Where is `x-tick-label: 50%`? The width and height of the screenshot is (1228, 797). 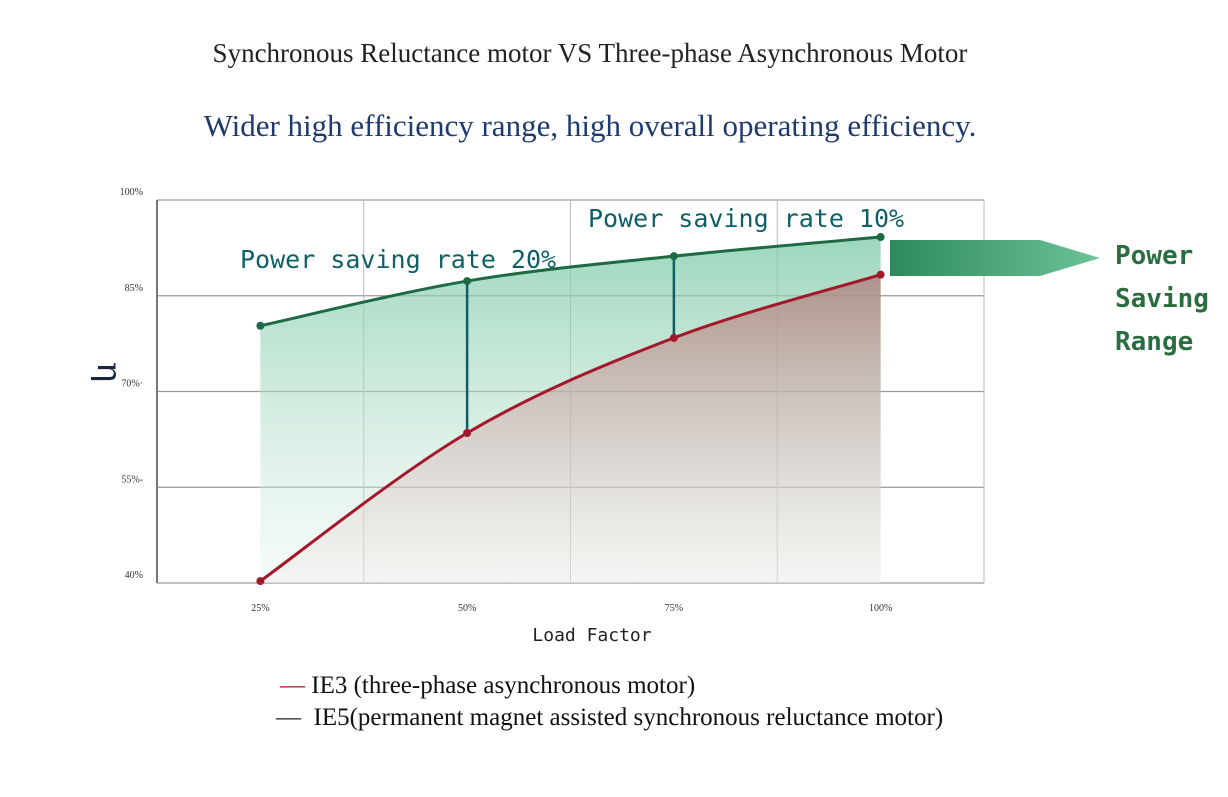
x-tick-label: 50% is located at coordinates (467, 608).